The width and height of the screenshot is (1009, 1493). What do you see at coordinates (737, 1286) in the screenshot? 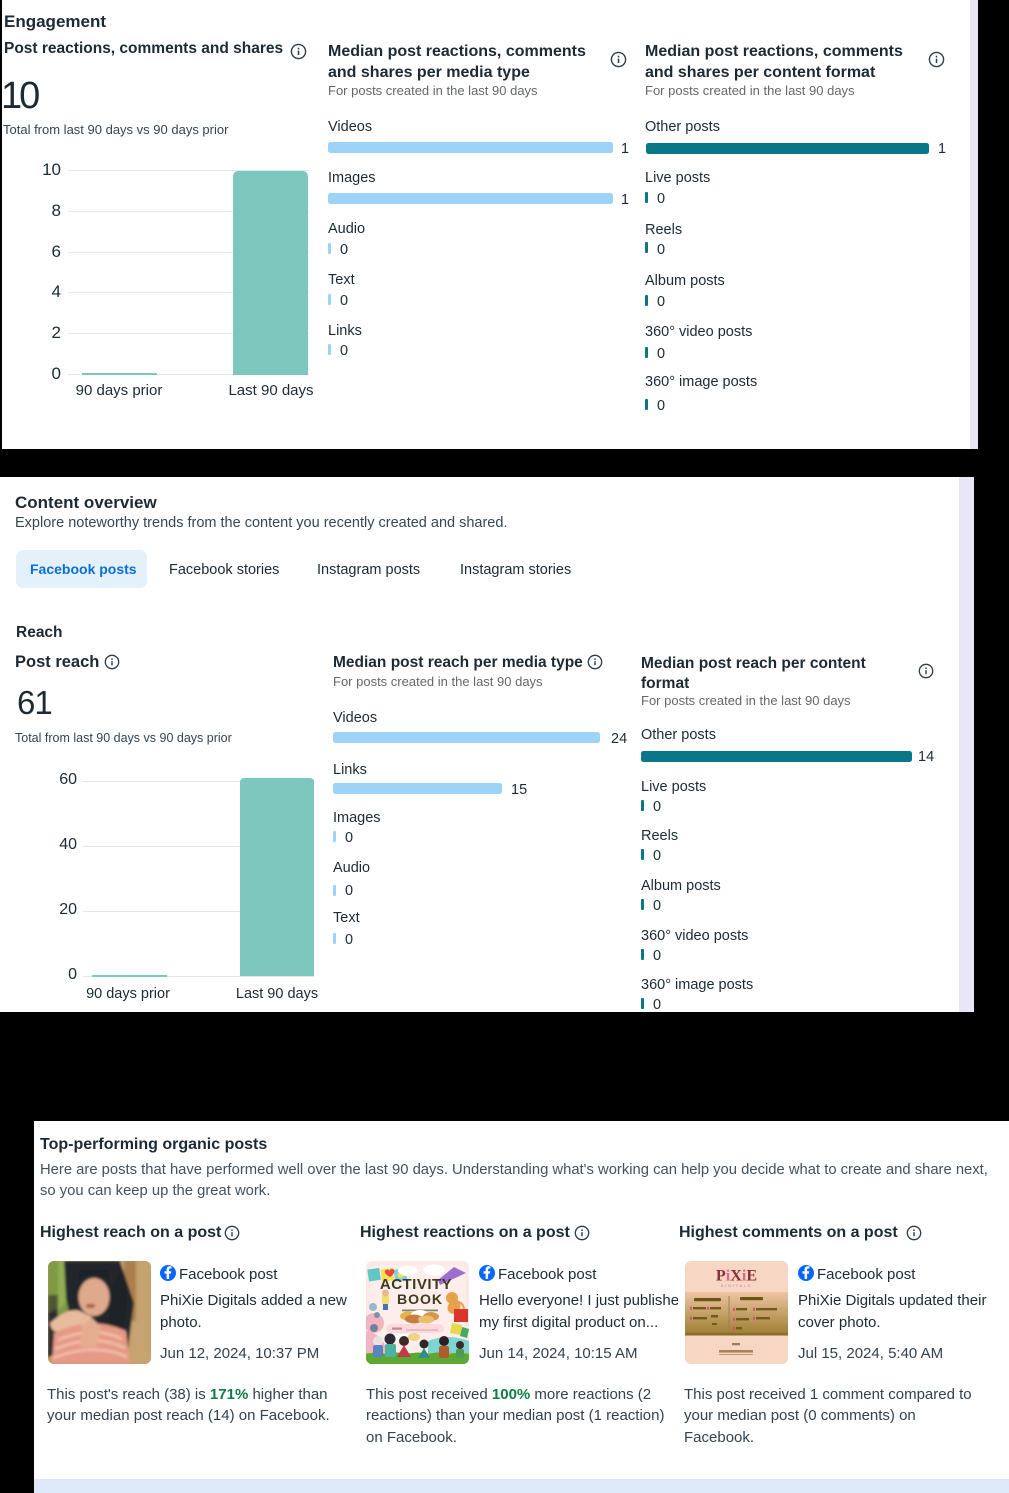
I see `svg-text: DIGITALS` at bounding box center [737, 1286].